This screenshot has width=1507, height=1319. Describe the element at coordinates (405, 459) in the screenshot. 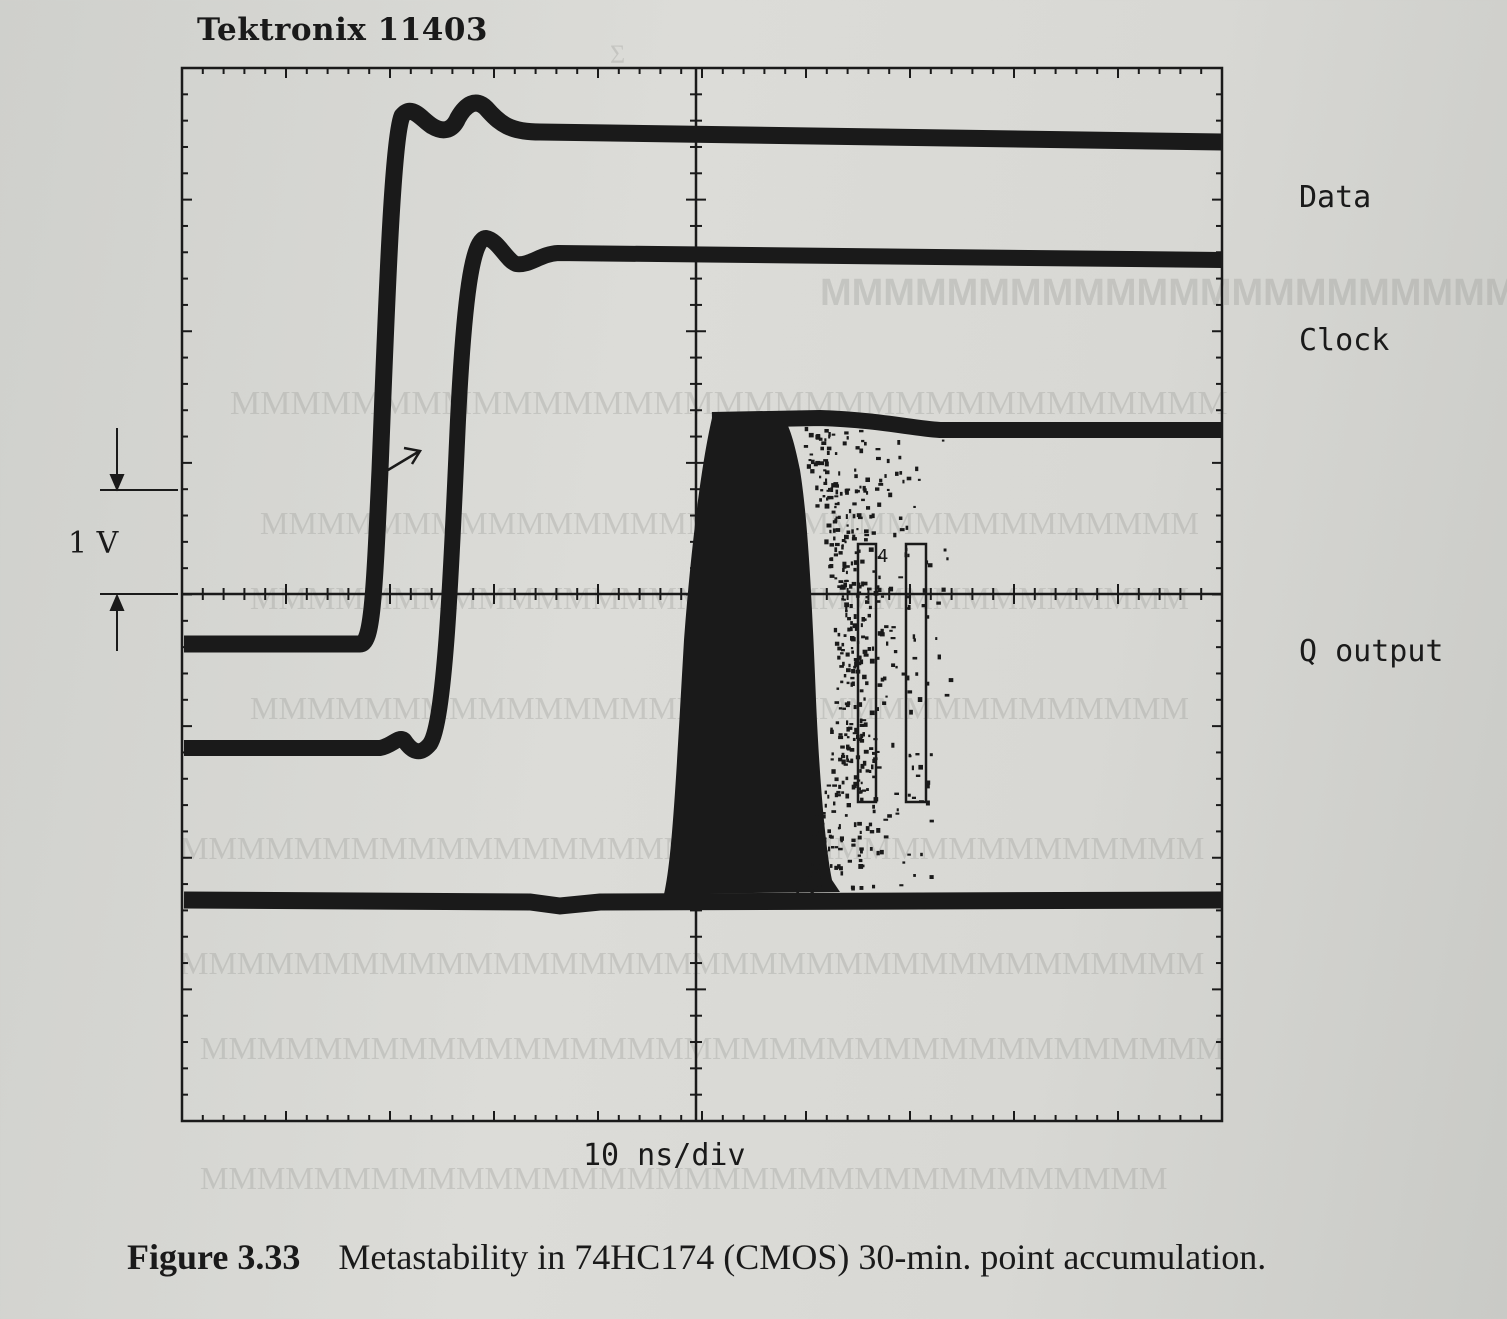

I see `trigger-arrow` at that location.